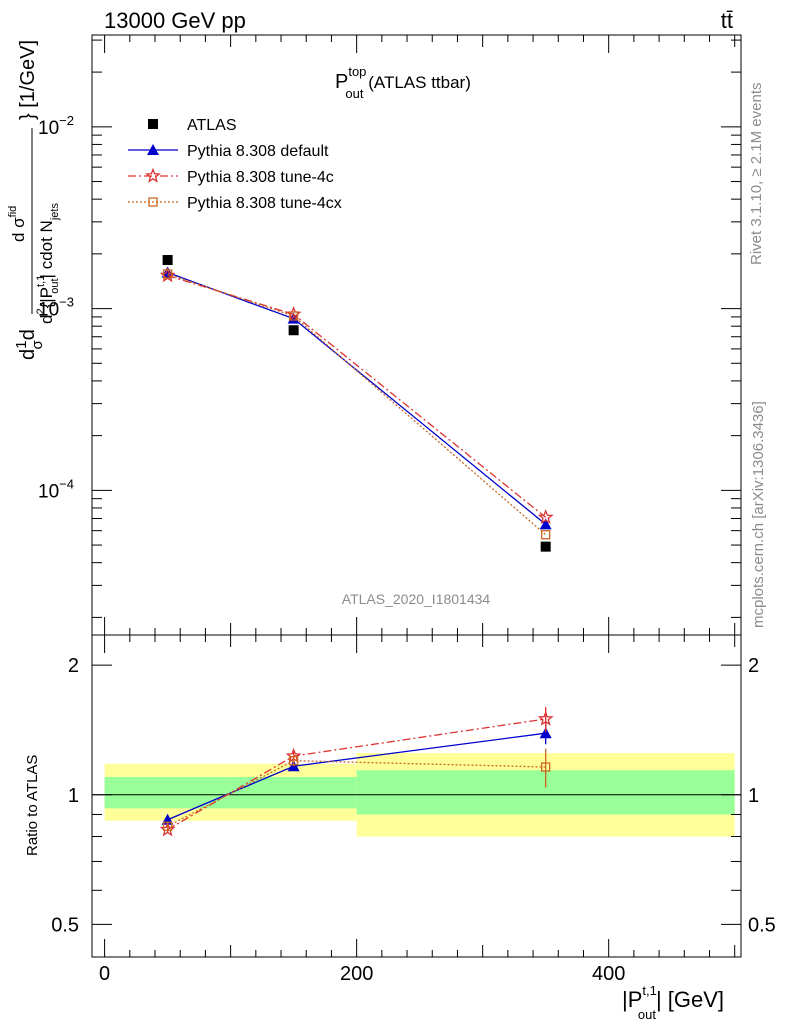 This screenshot has height=1024, width=786. Describe the element at coordinates (73, 666) in the screenshot. I see `ratio-y-tick-label-left-2: 2` at that location.